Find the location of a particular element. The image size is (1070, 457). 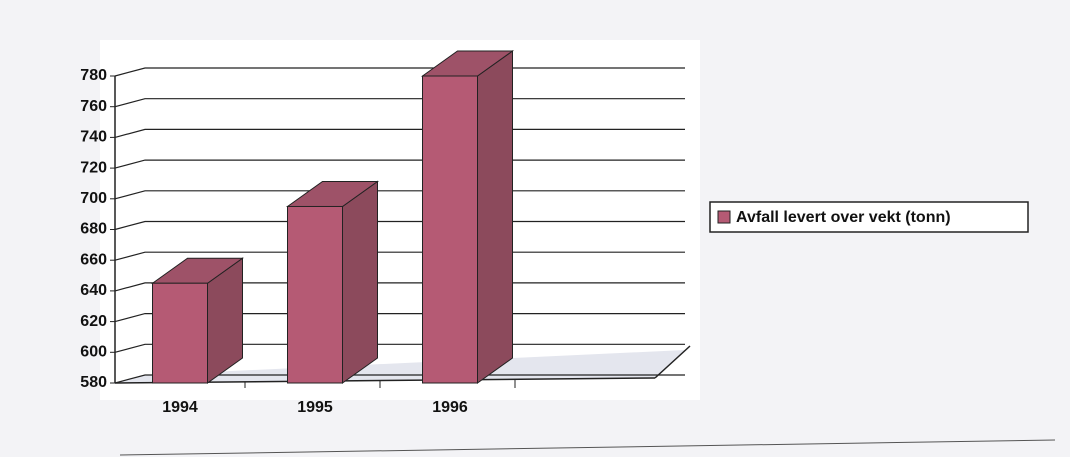

floor-edge is located at coordinates (672, 362).